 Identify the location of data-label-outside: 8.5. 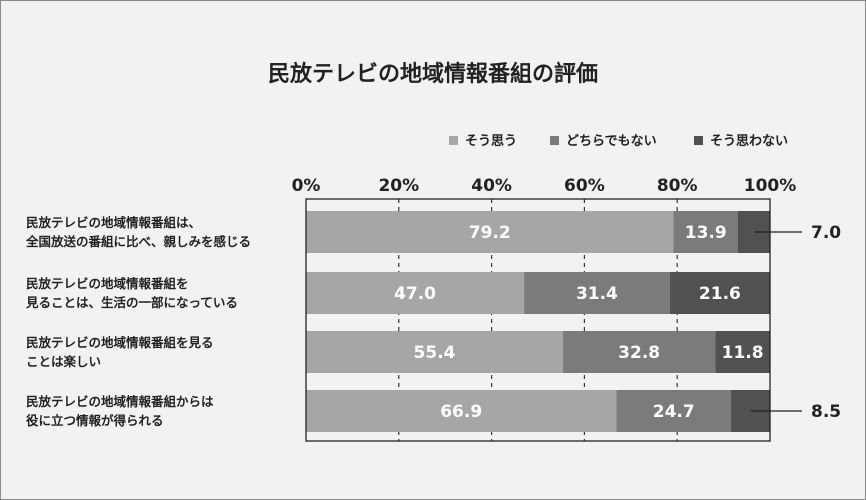
(826, 412).